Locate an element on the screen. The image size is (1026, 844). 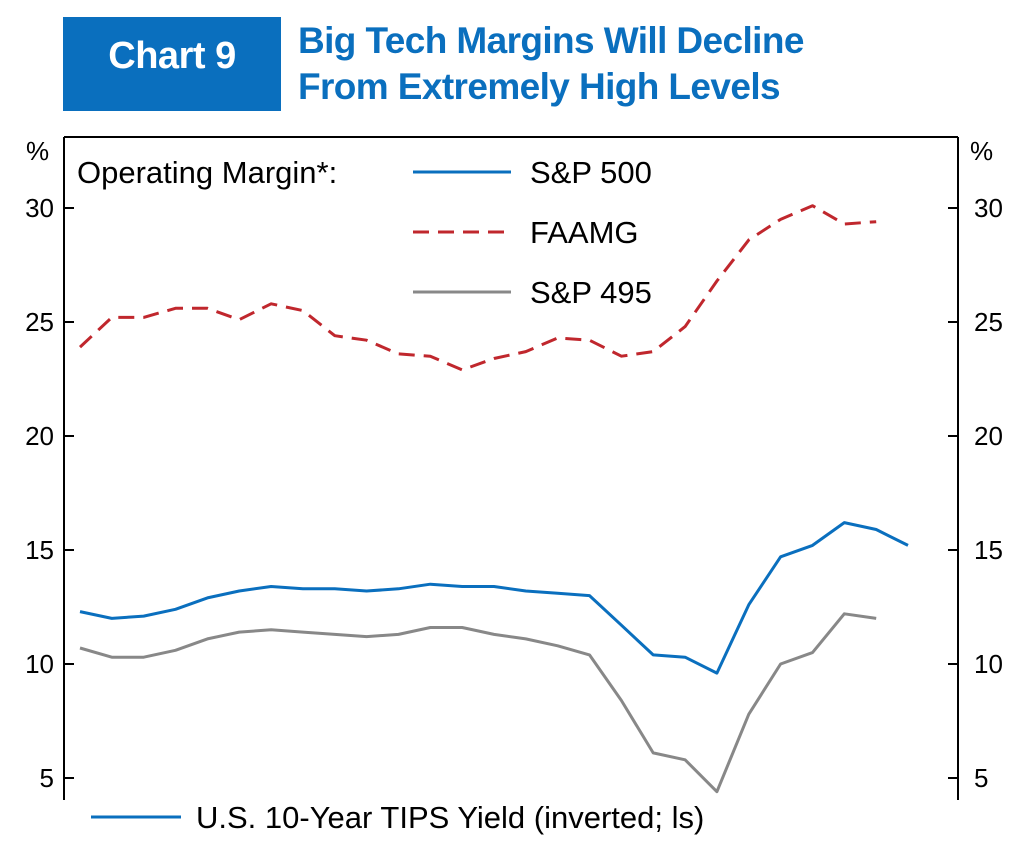
left-tick-label: 20 is located at coordinates (39, 436).